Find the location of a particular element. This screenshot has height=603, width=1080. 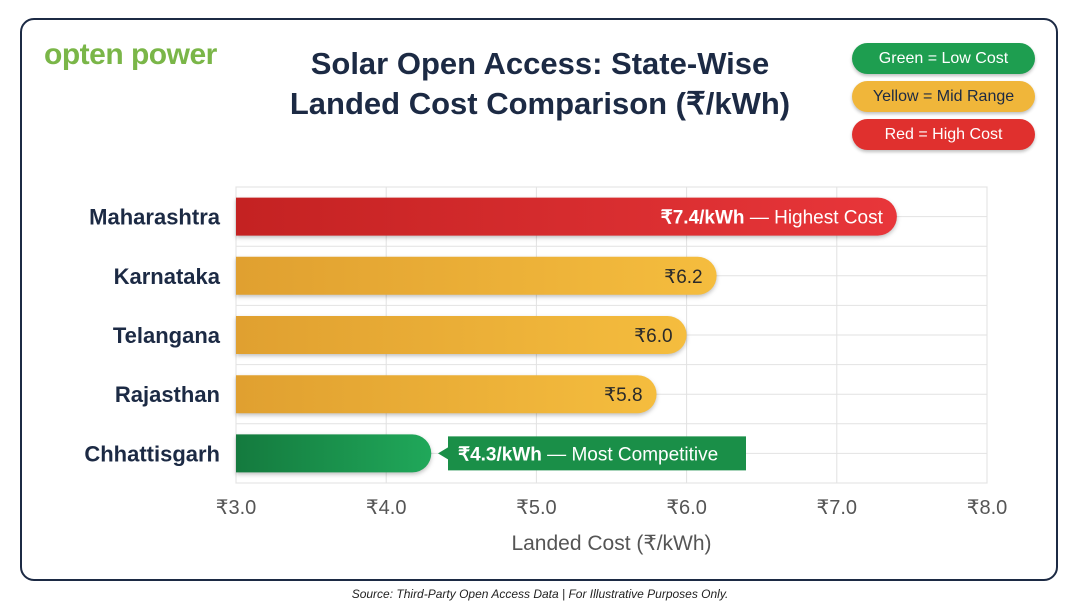

category-label: Maharashtra is located at coordinates (155, 217).